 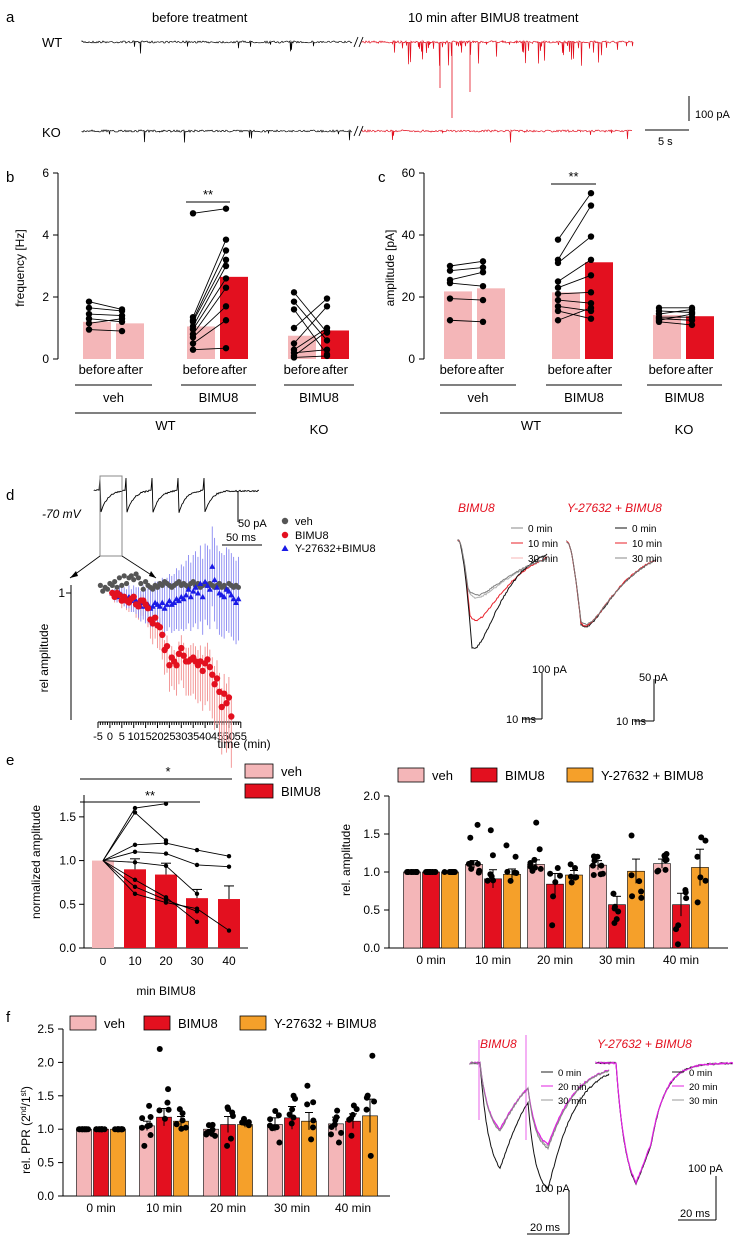 What do you see at coordinates (100, 1208) in the screenshot?
I see `x-tick-label: 0 min` at bounding box center [100, 1208].